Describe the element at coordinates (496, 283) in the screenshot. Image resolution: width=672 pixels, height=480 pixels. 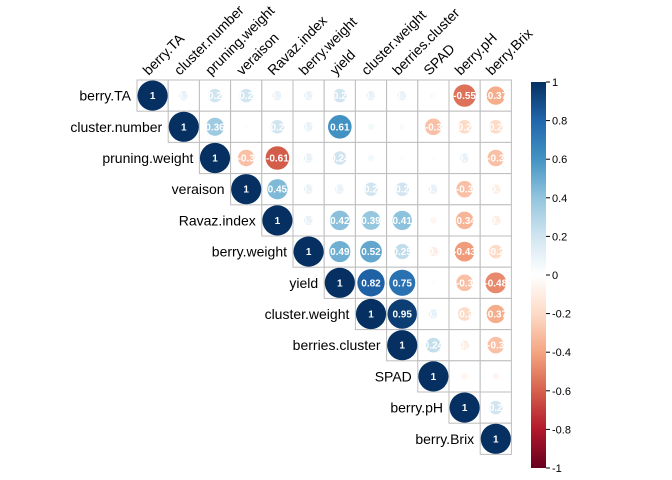
I see `corr-circle-yield-berry.Brix` at that location.